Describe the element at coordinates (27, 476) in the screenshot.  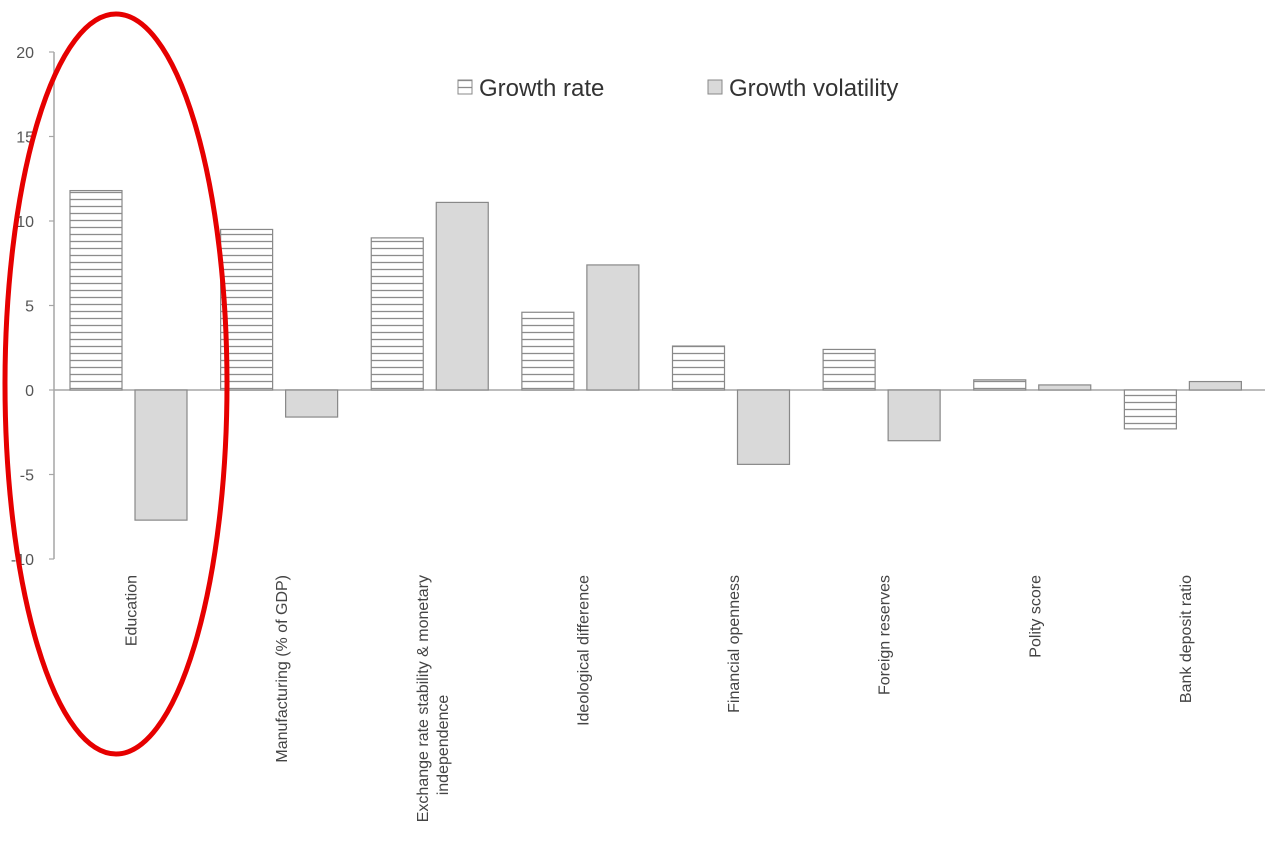
I see `y-tick-label: -5` at that location.